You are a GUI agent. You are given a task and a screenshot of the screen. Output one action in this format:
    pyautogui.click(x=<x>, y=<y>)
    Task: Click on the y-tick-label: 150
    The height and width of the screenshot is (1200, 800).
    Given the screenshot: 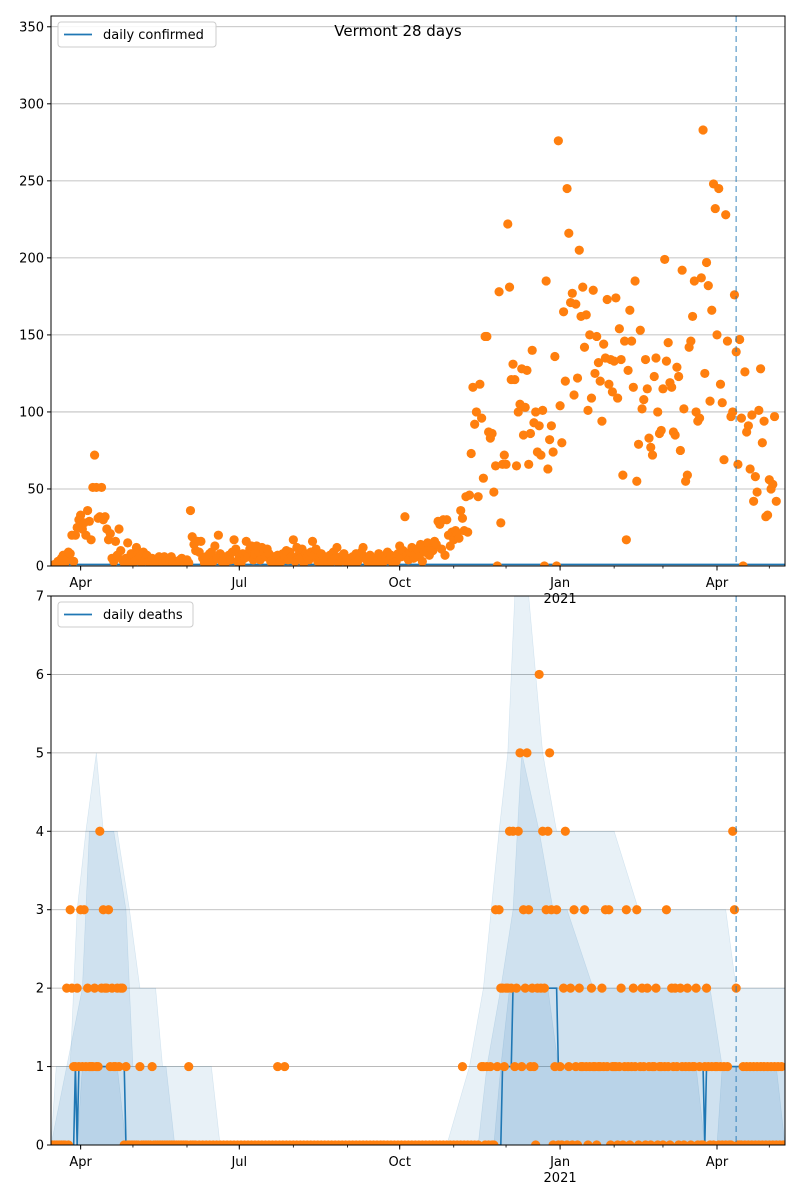 What is the action you would take?
    pyautogui.click(x=31, y=335)
    